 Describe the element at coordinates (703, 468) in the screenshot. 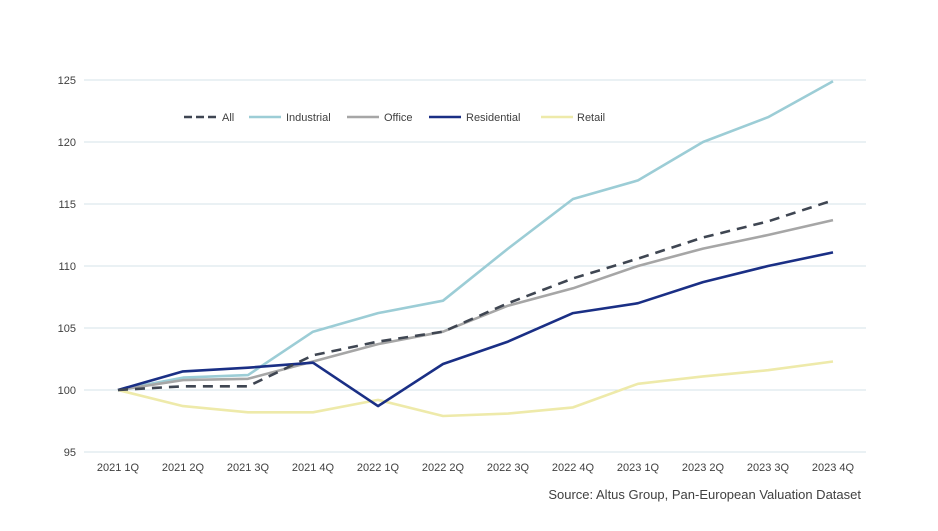

I see `x-tick-label: 2023 2Q` at that location.